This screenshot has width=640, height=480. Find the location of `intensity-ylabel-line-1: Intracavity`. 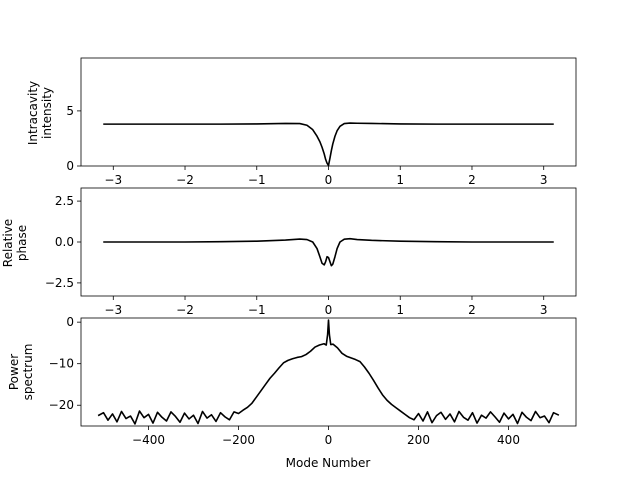

intensity-ylabel-line-1: Intracavity is located at coordinates (33, 113).